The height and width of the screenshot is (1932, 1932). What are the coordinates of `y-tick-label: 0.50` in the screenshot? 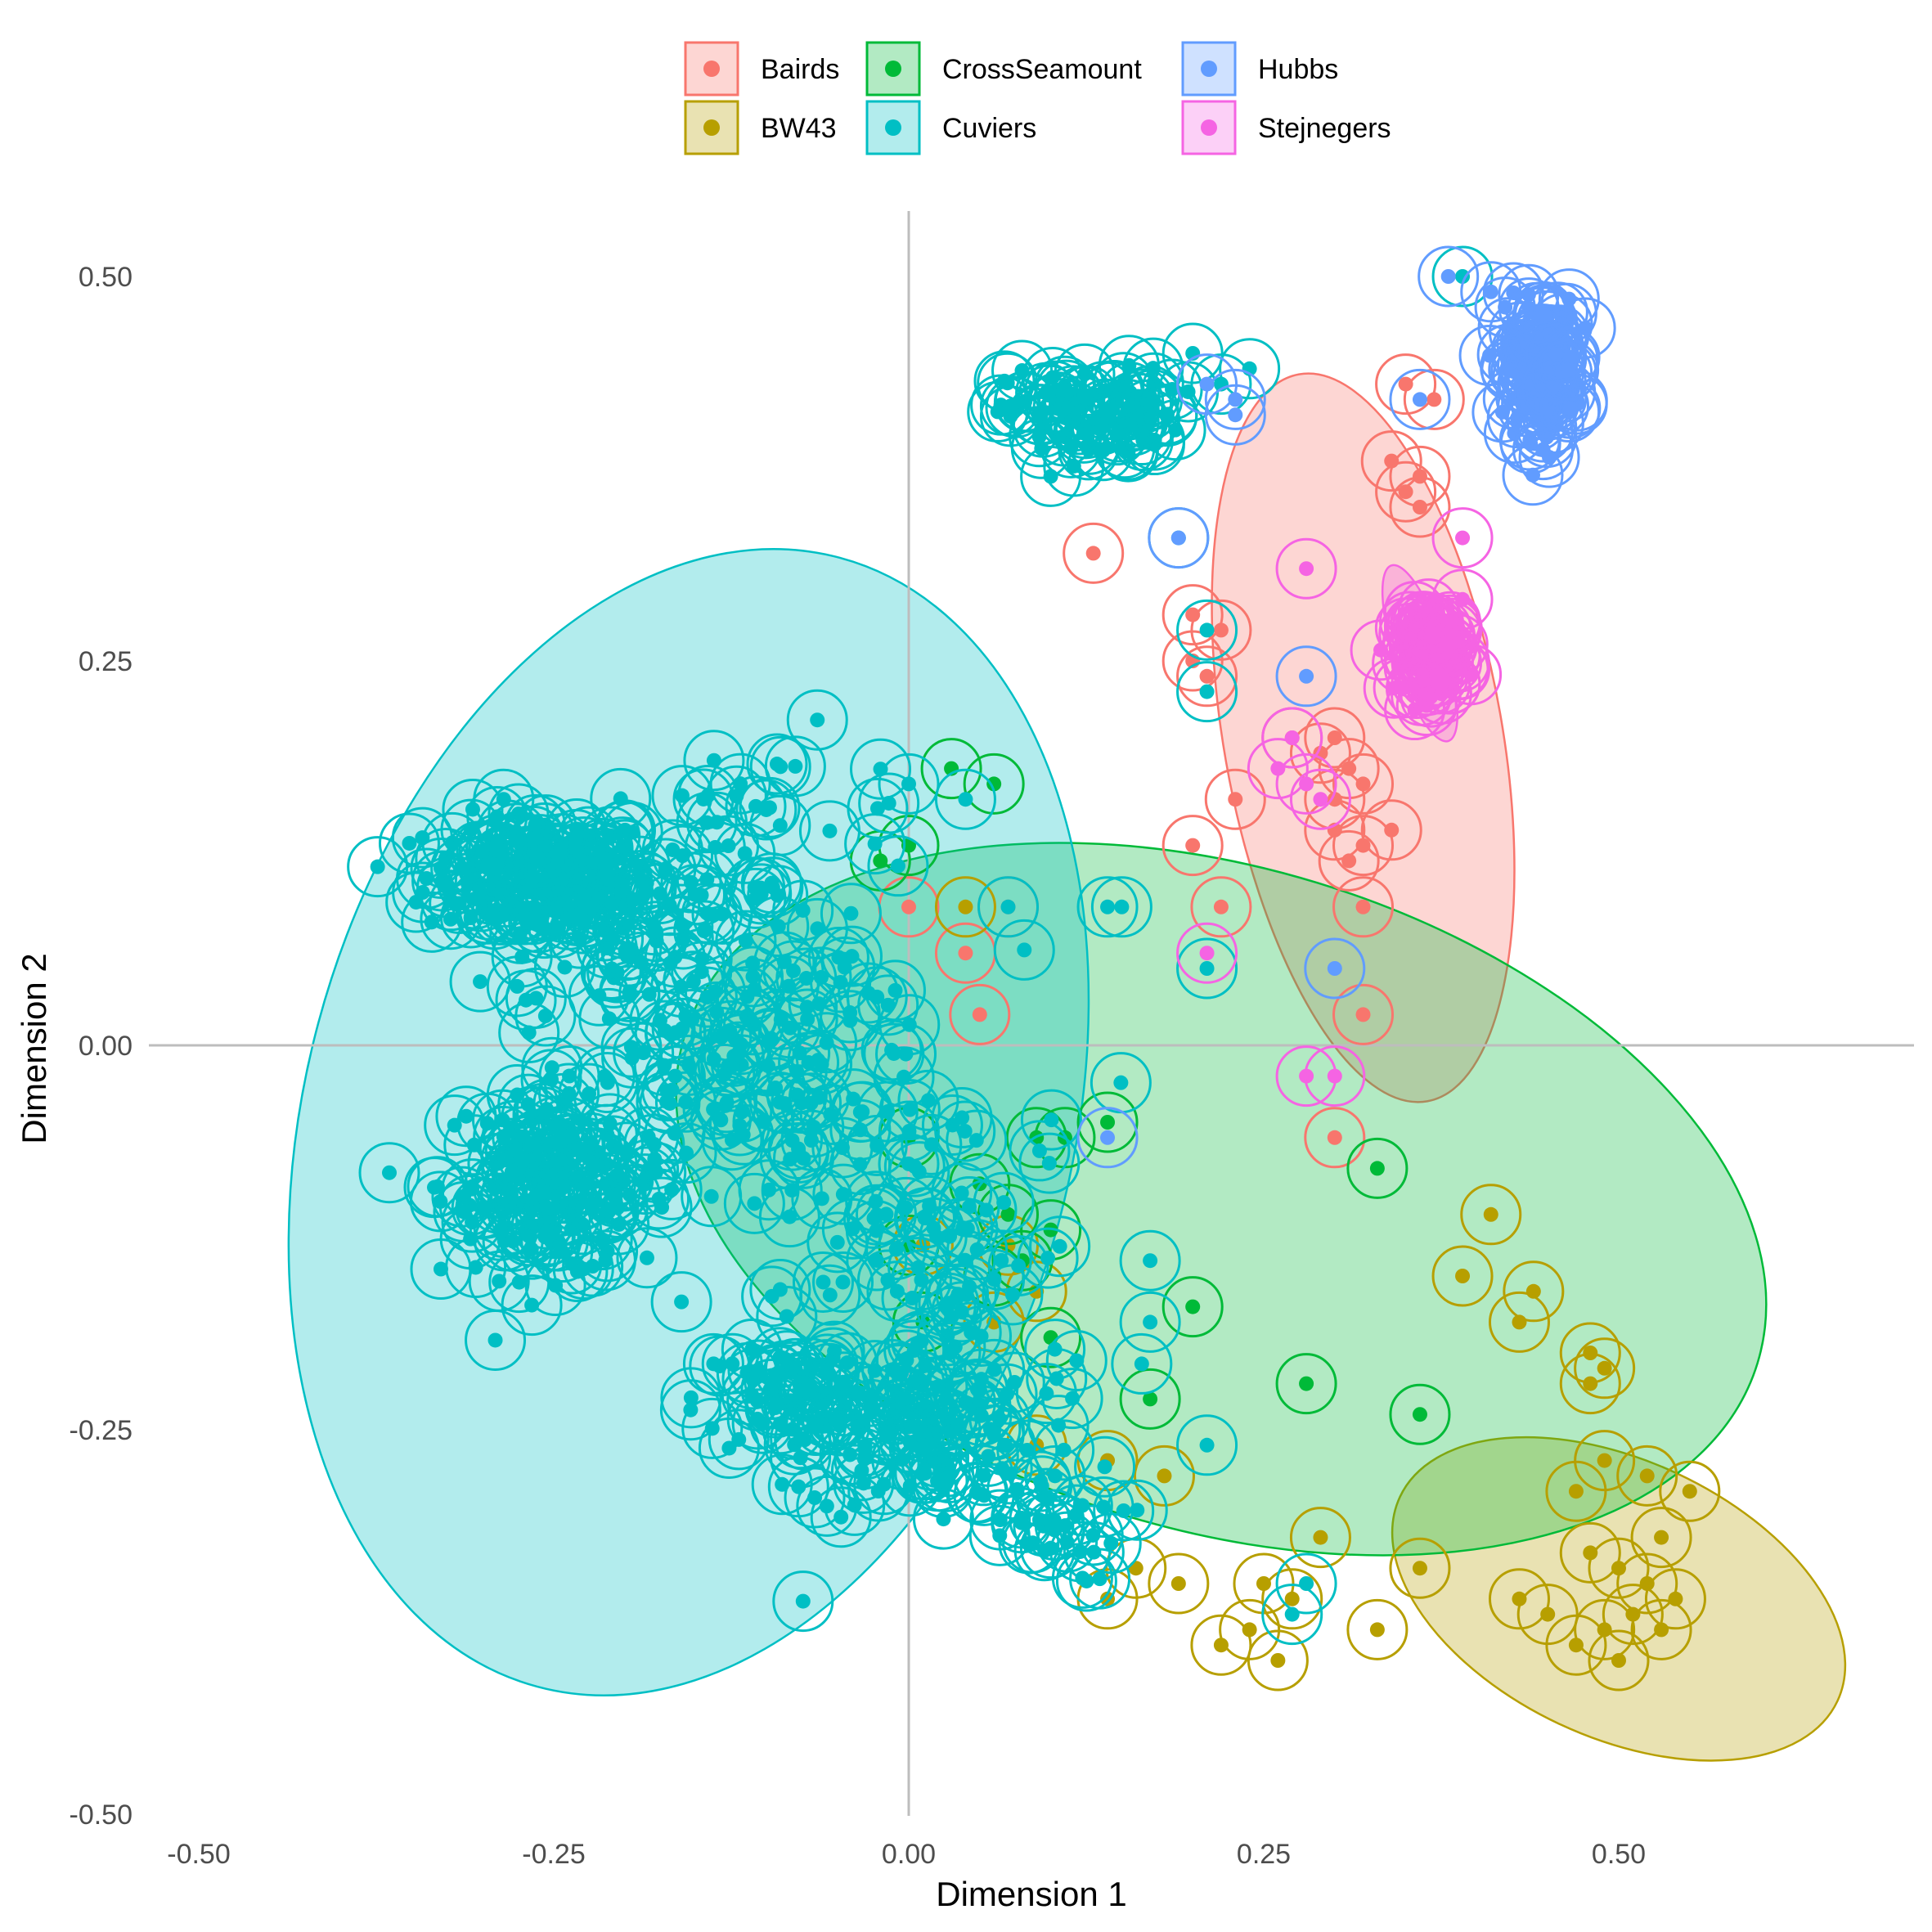 It's located at (106, 278).